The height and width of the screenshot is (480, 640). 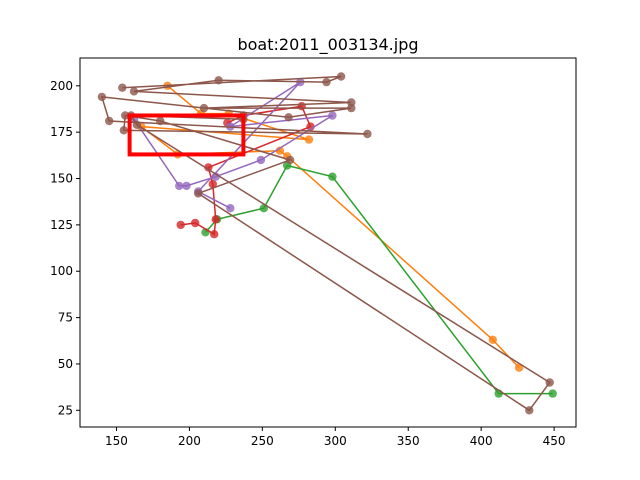 What do you see at coordinates (481, 441) in the screenshot?
I see `x-tick-label: 400` at bounding box center [481, 441].